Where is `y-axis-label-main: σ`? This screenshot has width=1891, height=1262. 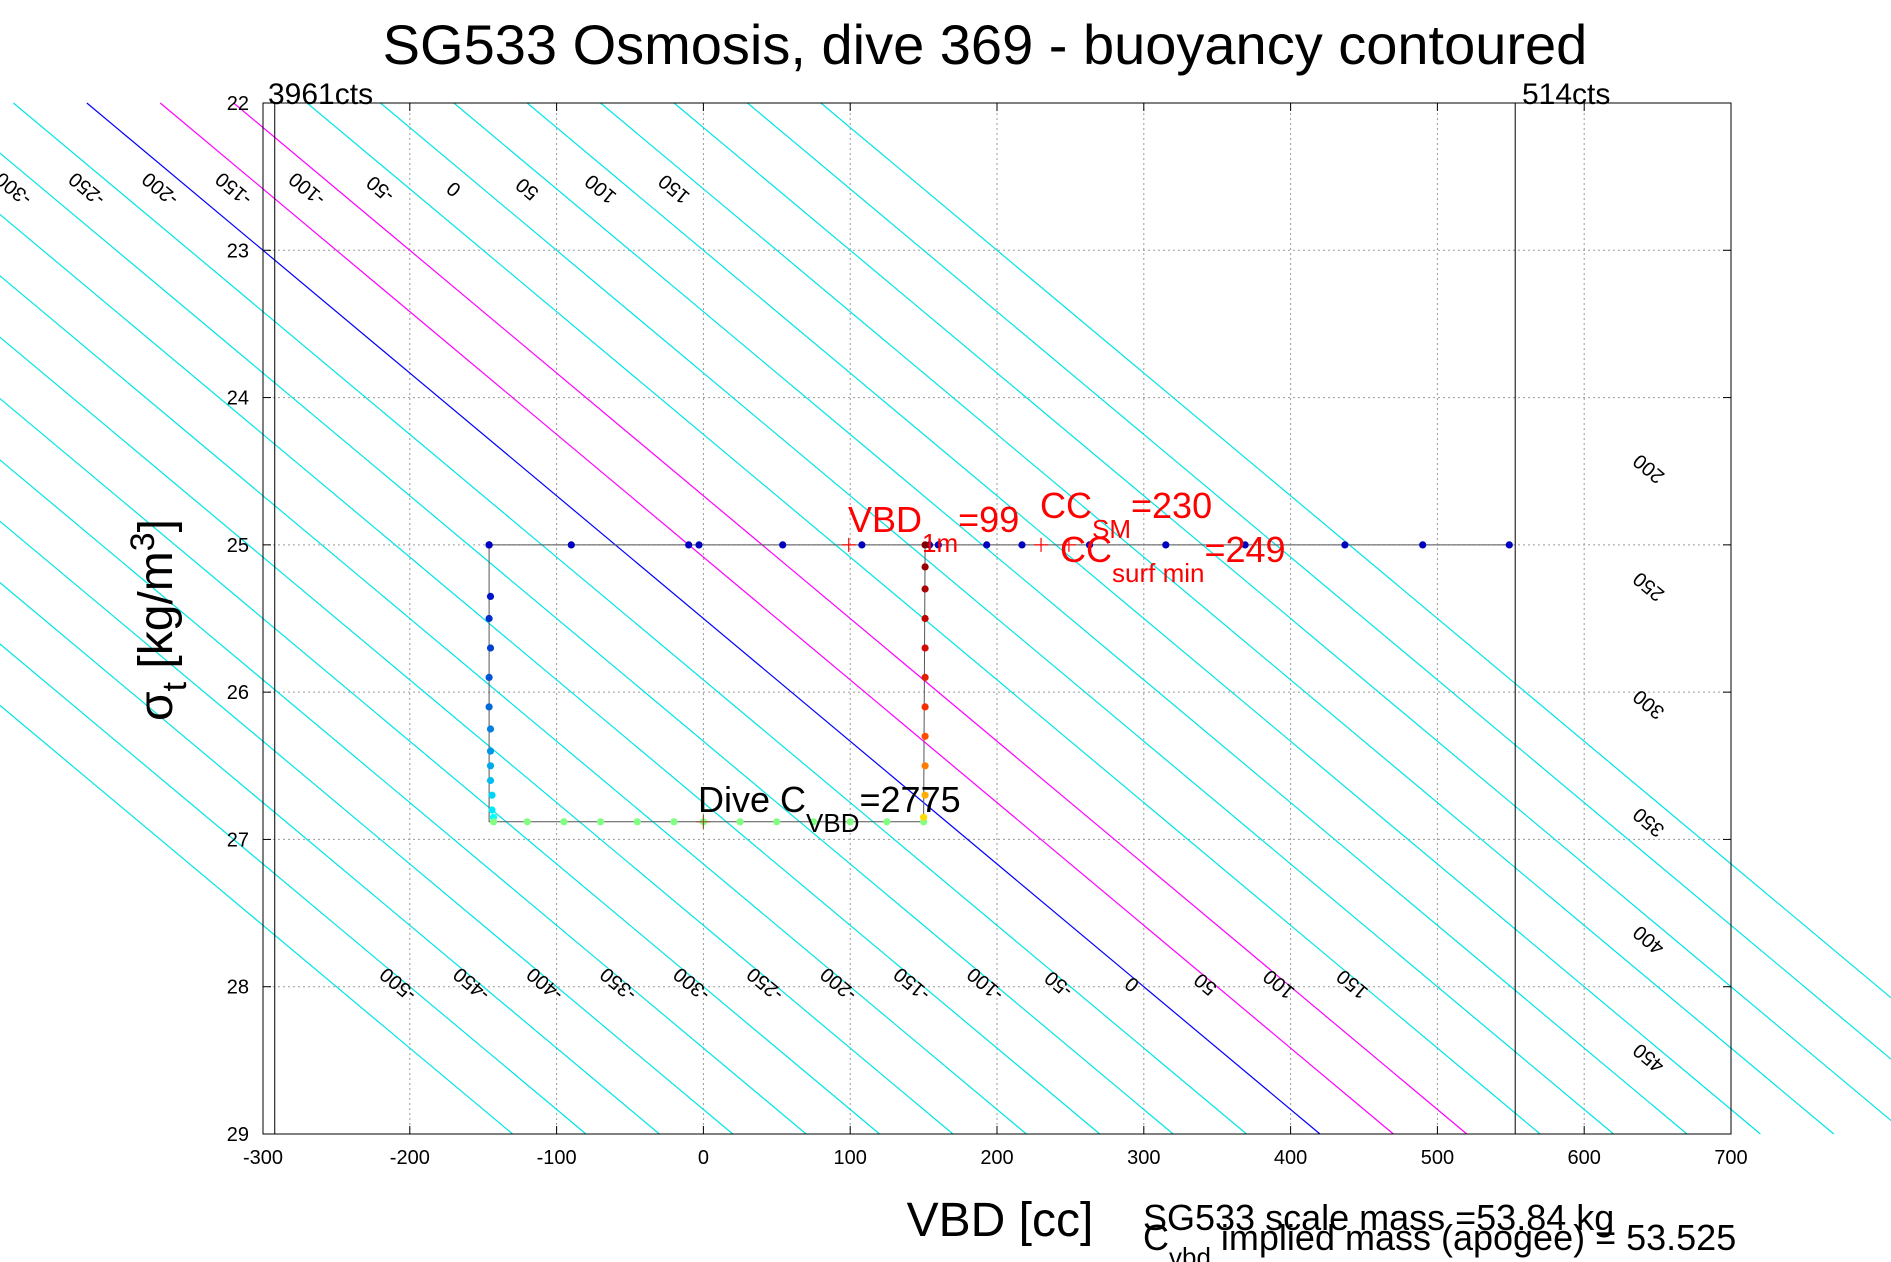 y-axis-label-main: σ is located at coordinates (156, 706).